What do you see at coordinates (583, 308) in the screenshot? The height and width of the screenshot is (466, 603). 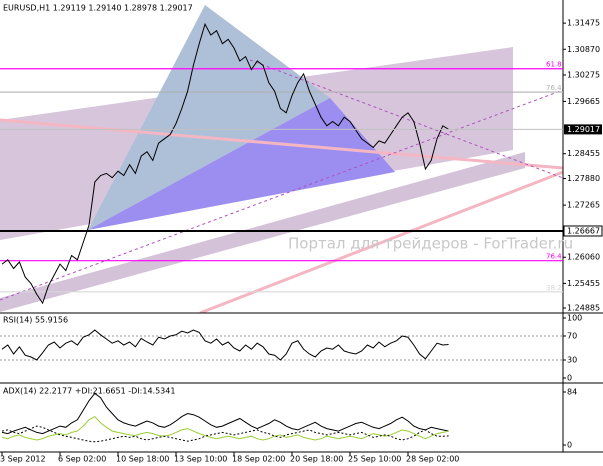 I see `y-tick-label: 1.24885` at bounding box center [583, 308].